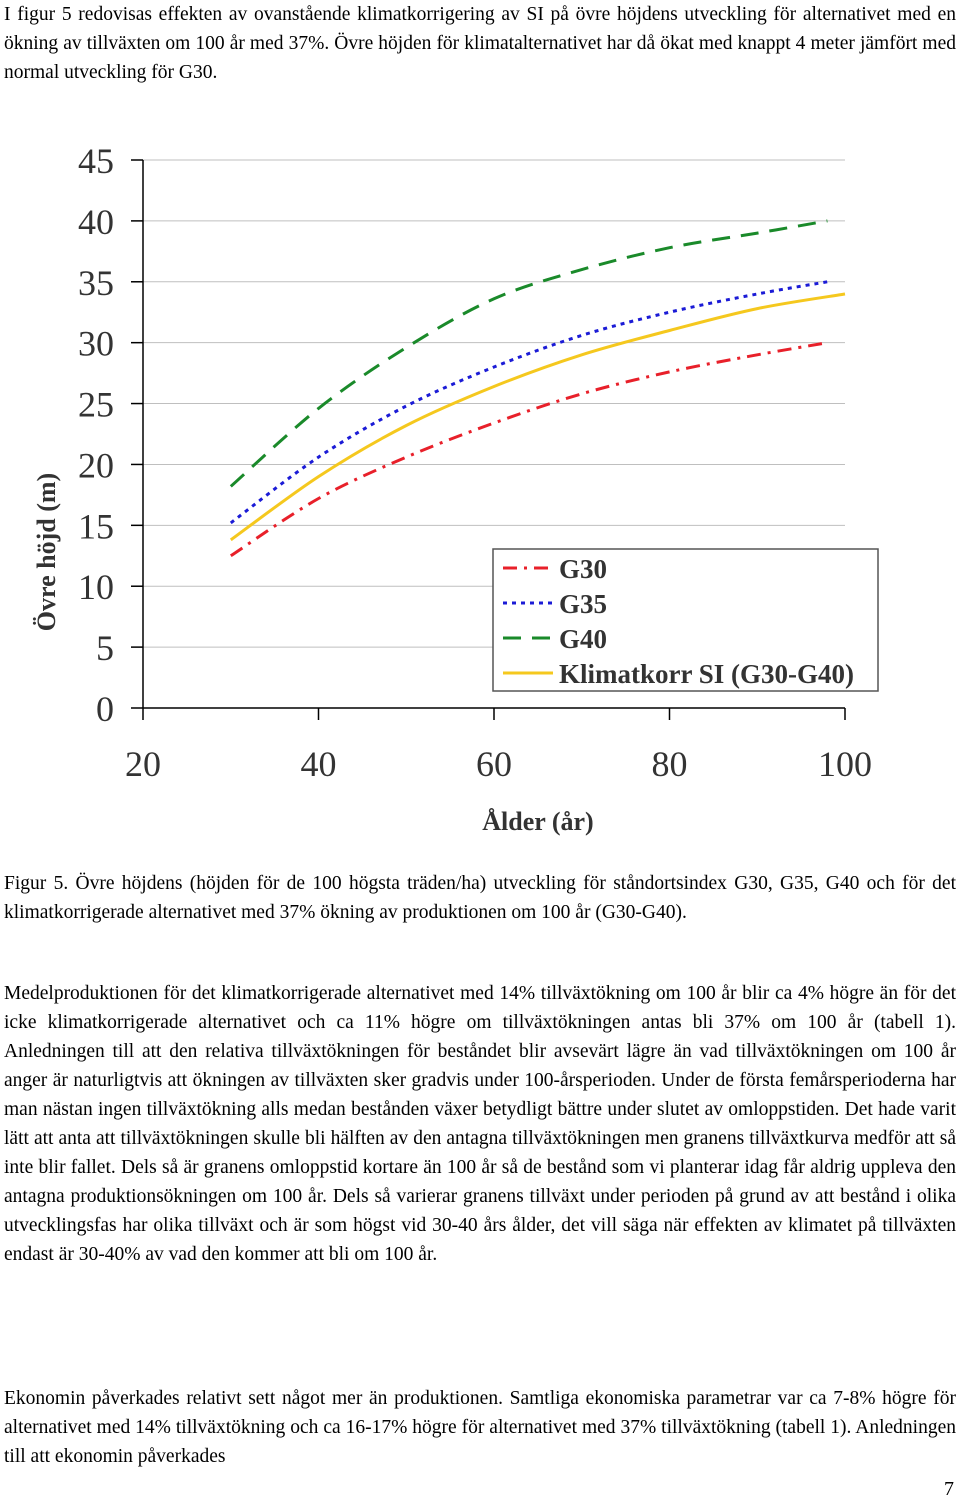 This screenshot has width=960, height=1509. What do you see at coordinates (494, 764) in the screenshot?
I see `x-tick-label: 60` at bounding box center [494, 764].